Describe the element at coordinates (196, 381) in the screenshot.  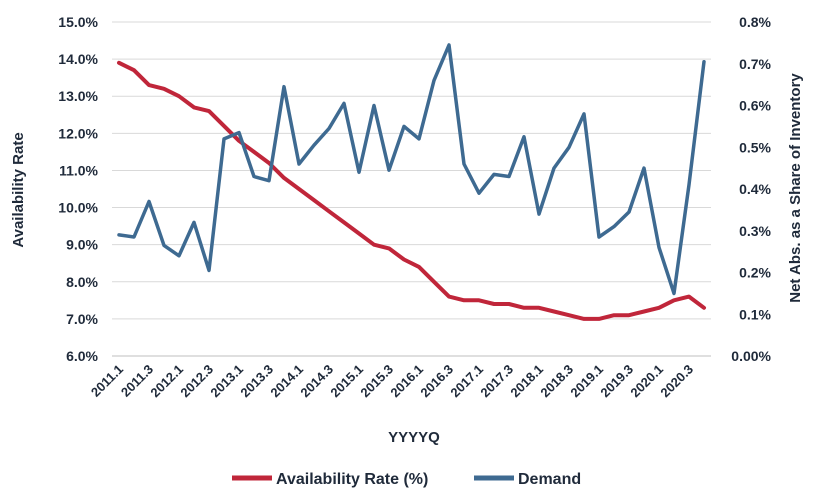
I see `x-tick-label: 2012.3` at that location.